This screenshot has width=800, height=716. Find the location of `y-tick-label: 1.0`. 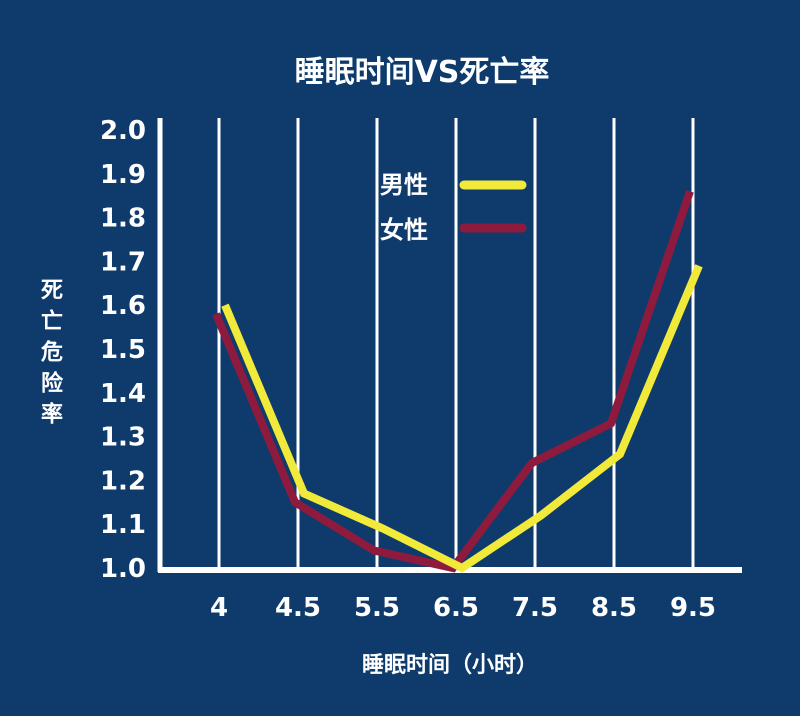

y-tick-label: 1.0 is located at coordinates (123, 569).